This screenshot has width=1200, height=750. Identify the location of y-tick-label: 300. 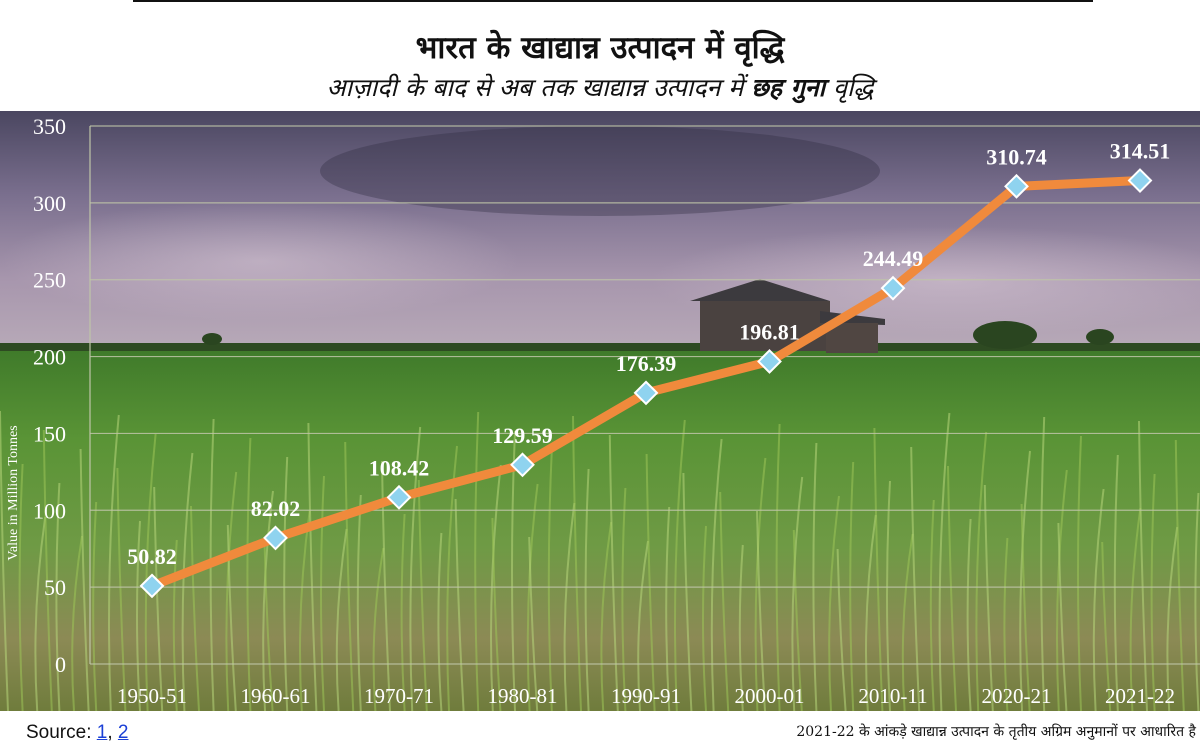
(49, 203).